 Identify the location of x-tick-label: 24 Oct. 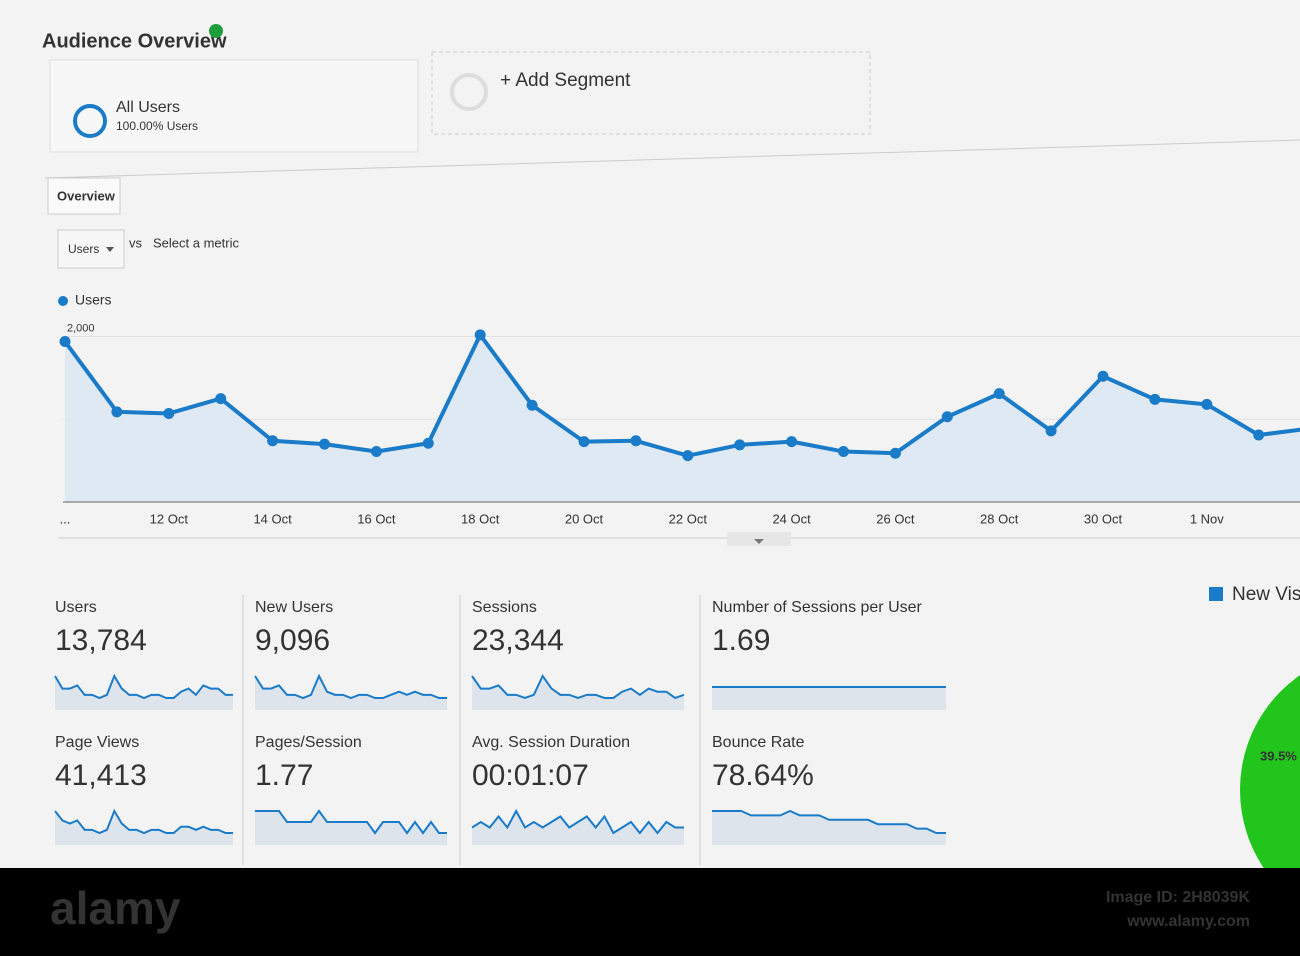
(791, 518).